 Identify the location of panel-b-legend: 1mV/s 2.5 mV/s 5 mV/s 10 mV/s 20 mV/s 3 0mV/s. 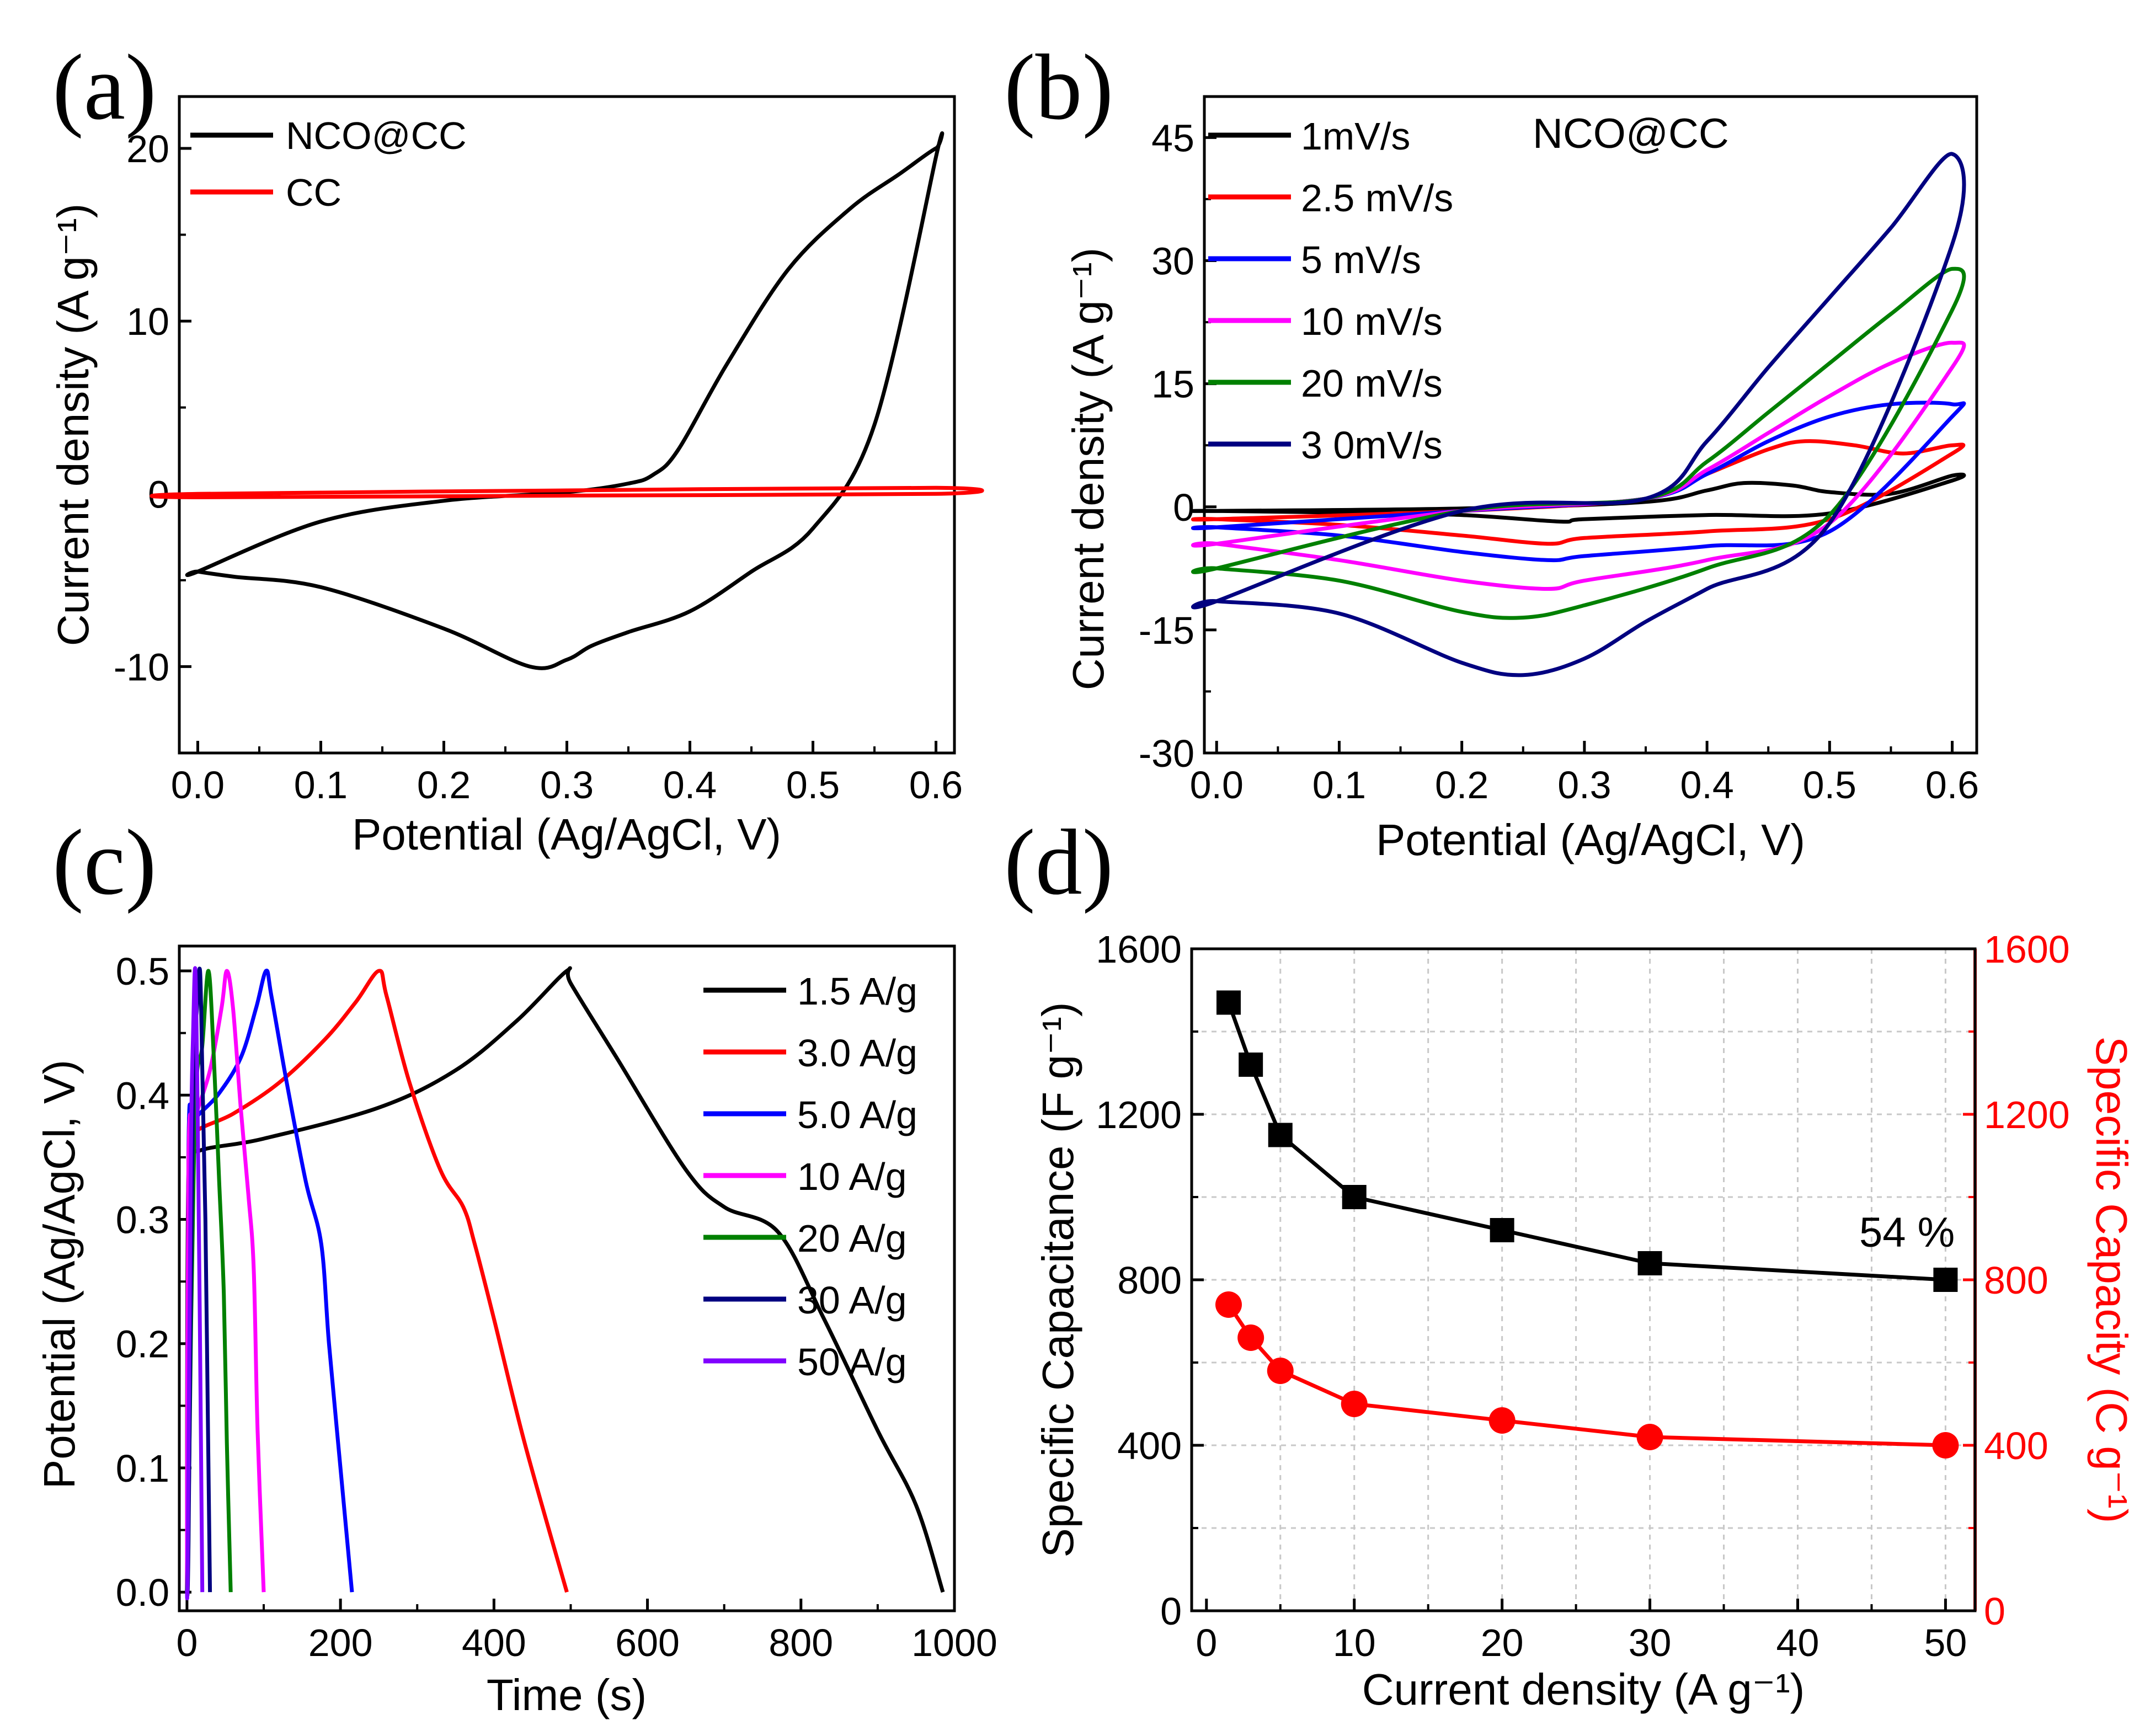
(1330, 291).